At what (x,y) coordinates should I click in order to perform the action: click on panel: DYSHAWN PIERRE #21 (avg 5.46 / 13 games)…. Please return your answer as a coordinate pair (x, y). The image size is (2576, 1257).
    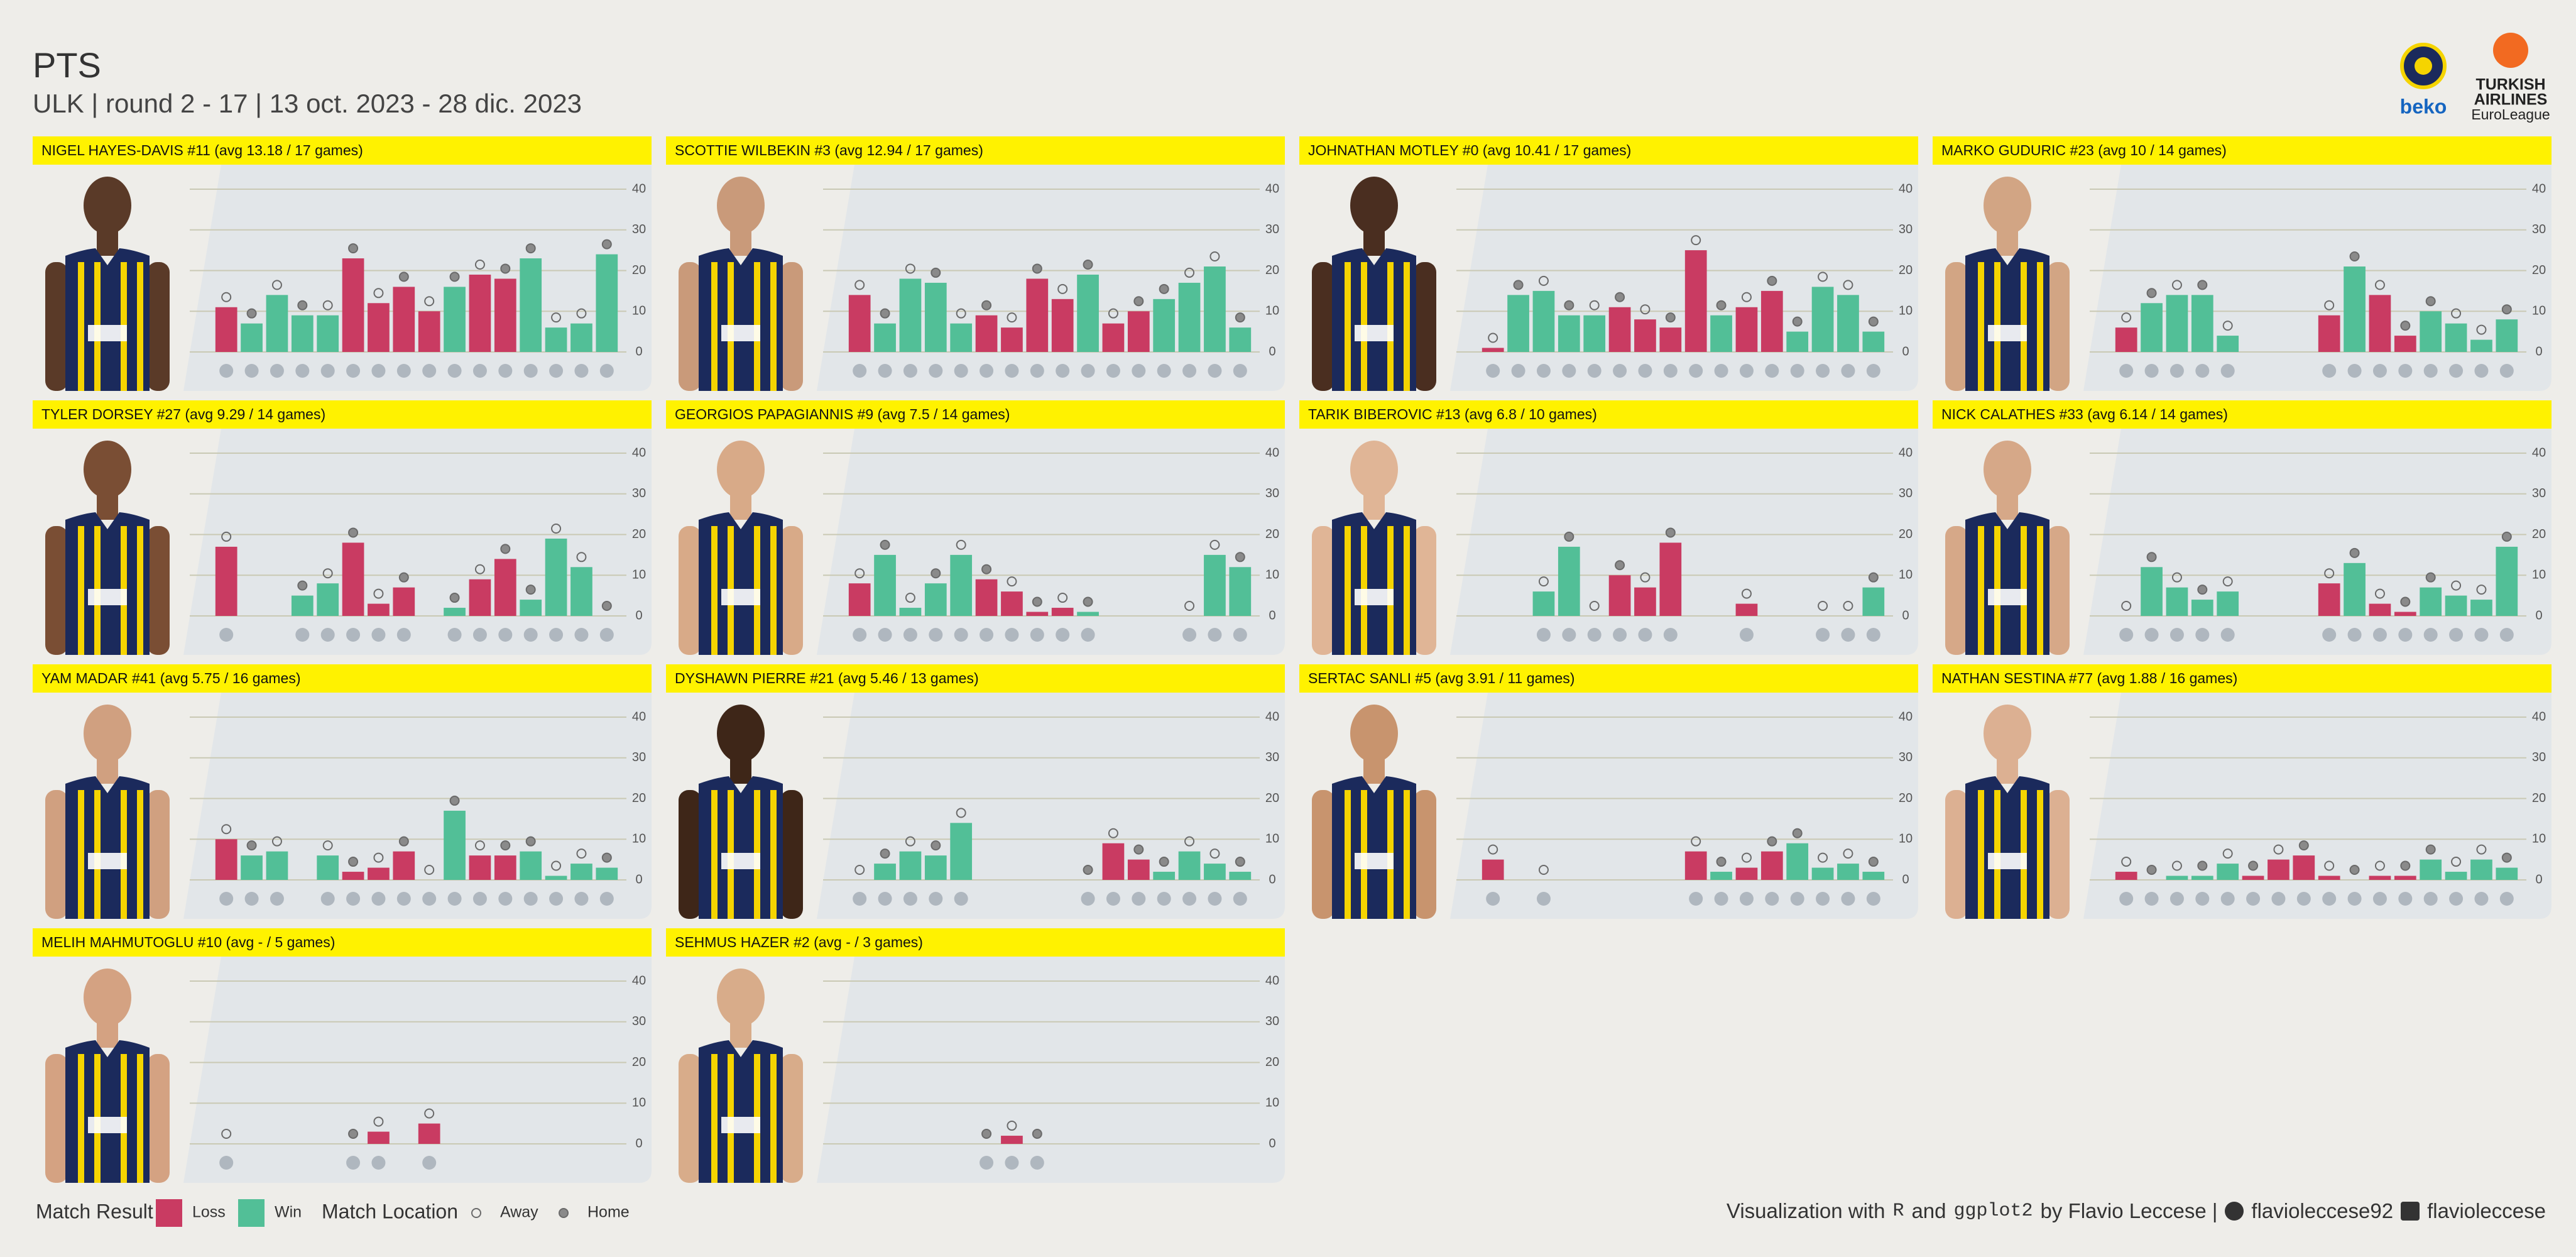
    Looking at the image, I should click on (976, 791).